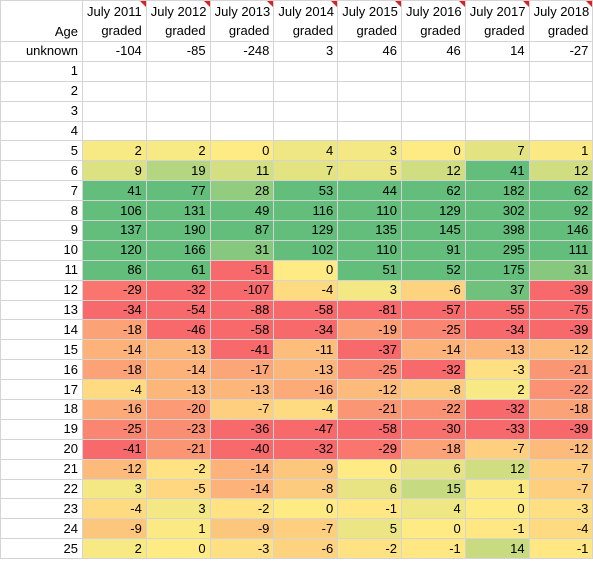 The image size is (593, 561). Describe the element at coordinates (242, 270) in the screenshot. I see `cell: -51` at that location.